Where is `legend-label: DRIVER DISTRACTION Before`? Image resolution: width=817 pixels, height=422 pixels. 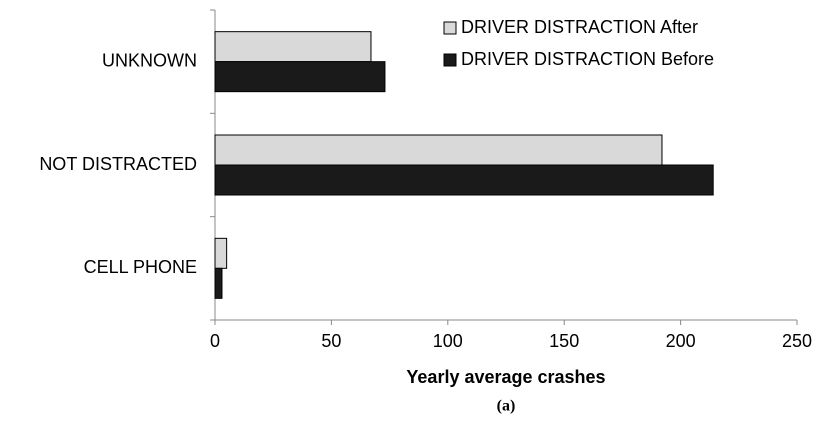 legend-label: DRIVER DISTRACTION Before is located at coordinates (587, 59).